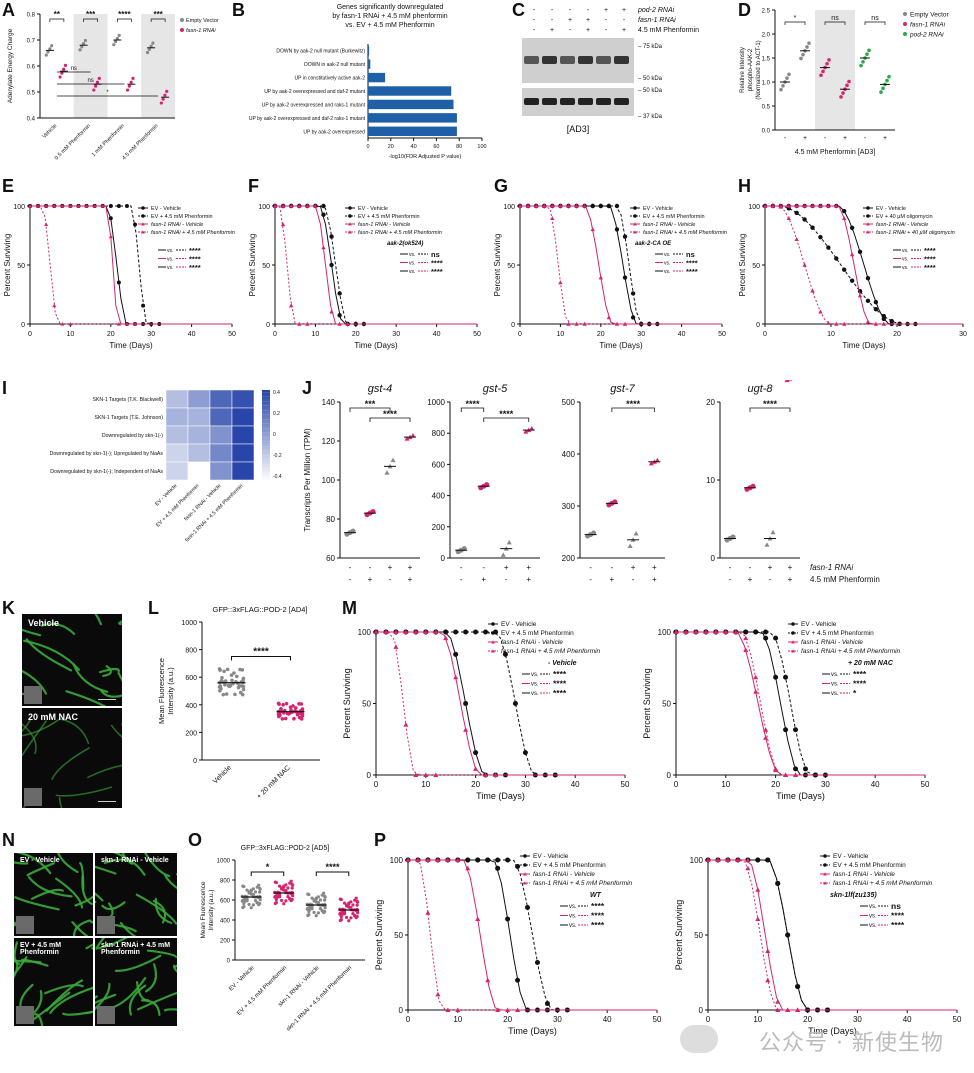 This screenshot has width=974, height=1073. Describe the element at coordinates (439, 433) in the screenshot. I see `y-tick-label: 800` at that location.